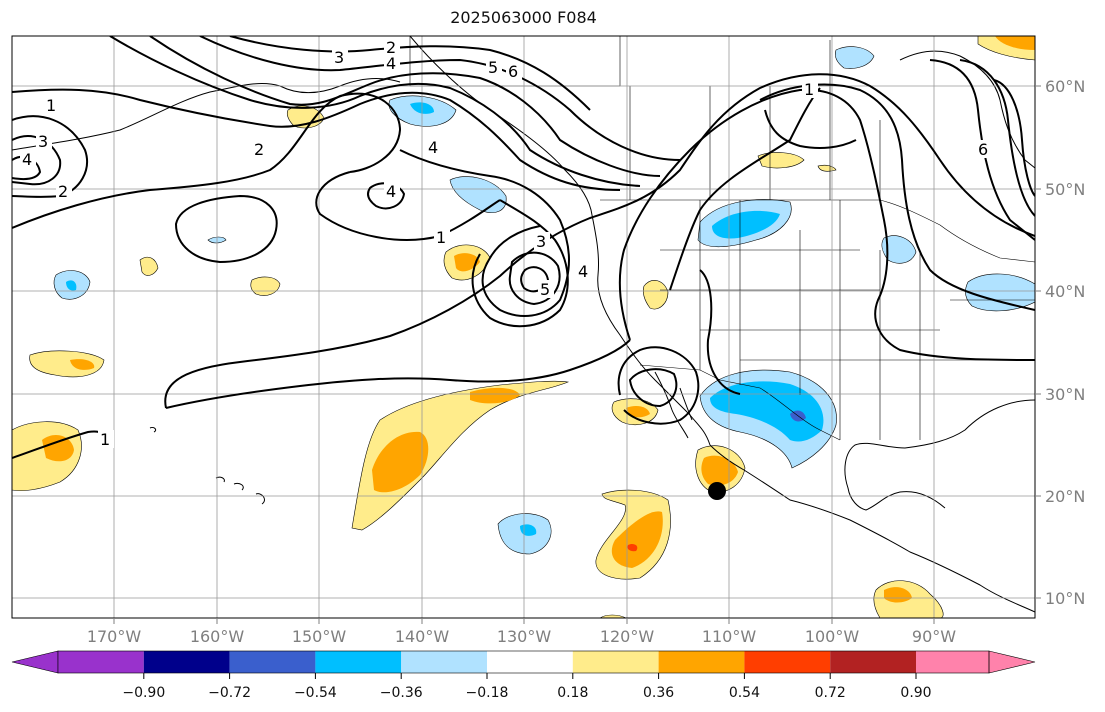 The height and width of the screenshot is (712, 1105). I want to click on lon-tick-label: 100°W, so click(832, 636).